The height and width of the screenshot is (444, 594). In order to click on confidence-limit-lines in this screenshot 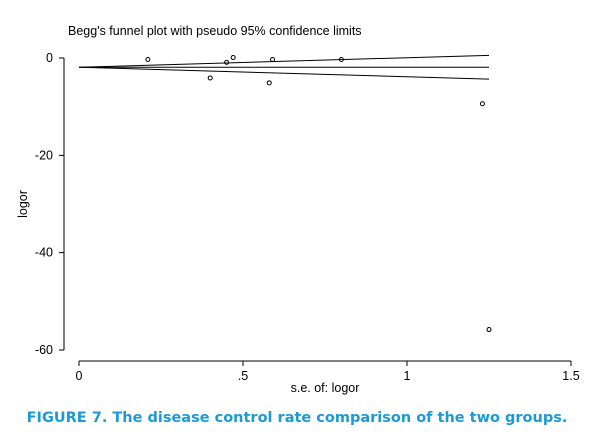, I will do `click(284, 67)`.